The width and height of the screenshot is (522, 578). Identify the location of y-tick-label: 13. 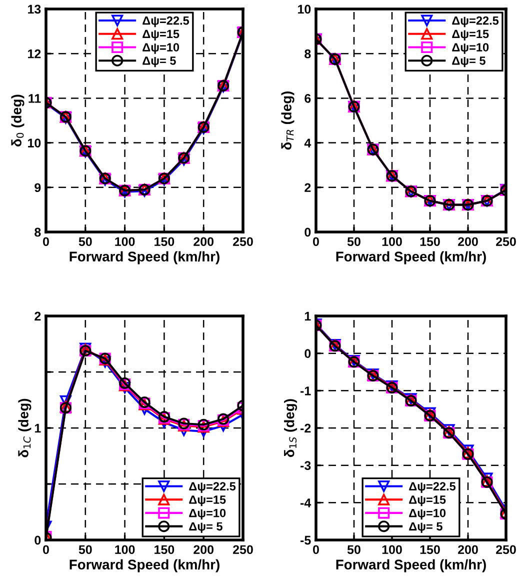
(34, 9).